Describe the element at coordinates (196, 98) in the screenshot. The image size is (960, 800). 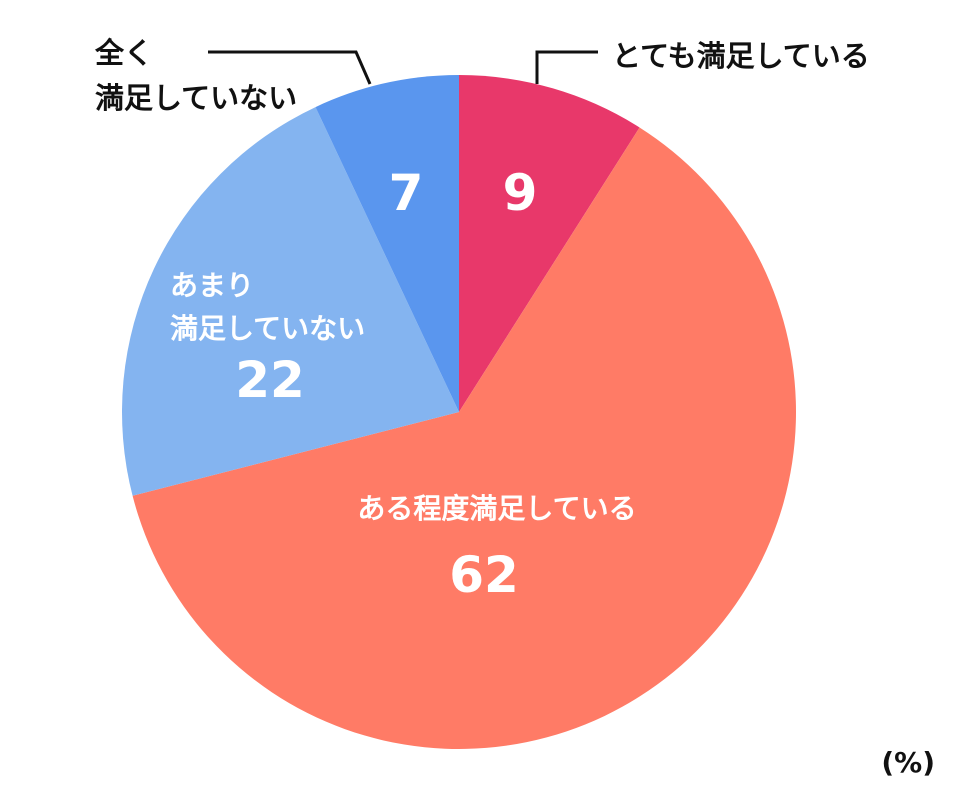
I see `callout-label-not-at-all-line2: 満足していない` at that location.